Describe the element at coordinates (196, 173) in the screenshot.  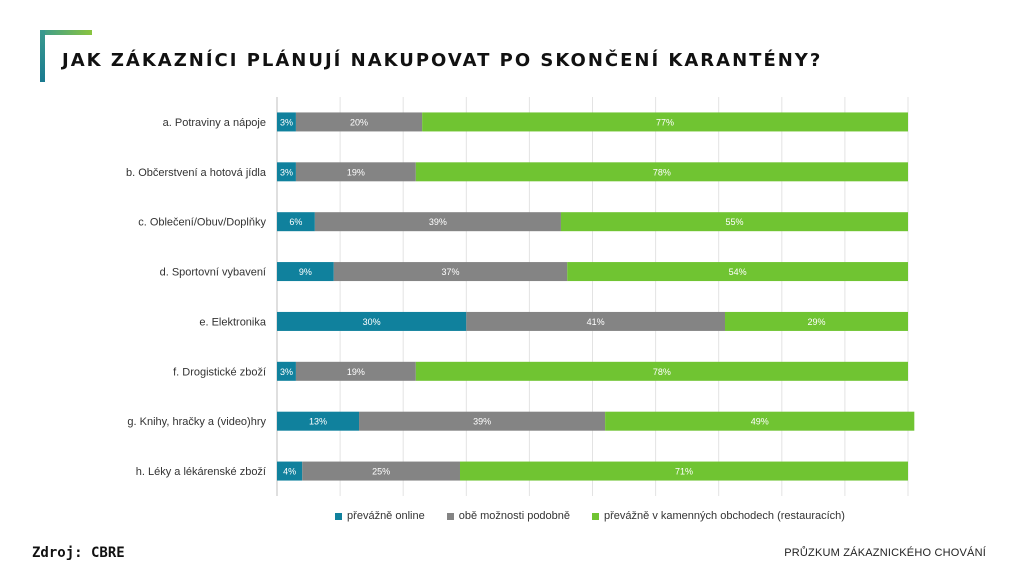
I see `category-label: b. Občerstvení a hotová jídla` at that location.